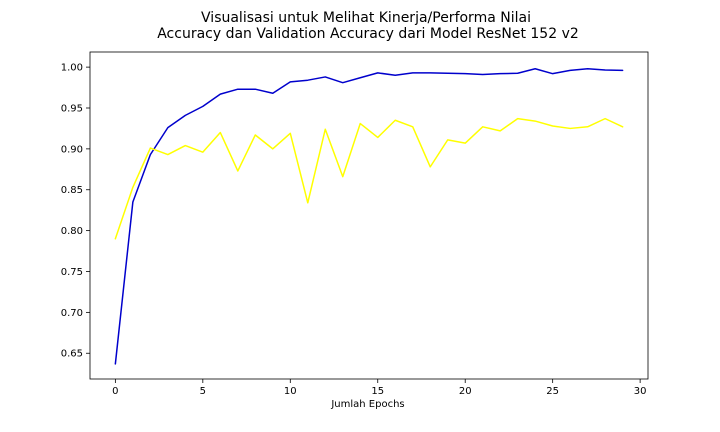 Image resolution: width=720 pixels, height=432 pixels. What do you see at coordinates (552, 391) in the screenshot?
I see `x-tick-label: 25` at bounding box center [552, 391].